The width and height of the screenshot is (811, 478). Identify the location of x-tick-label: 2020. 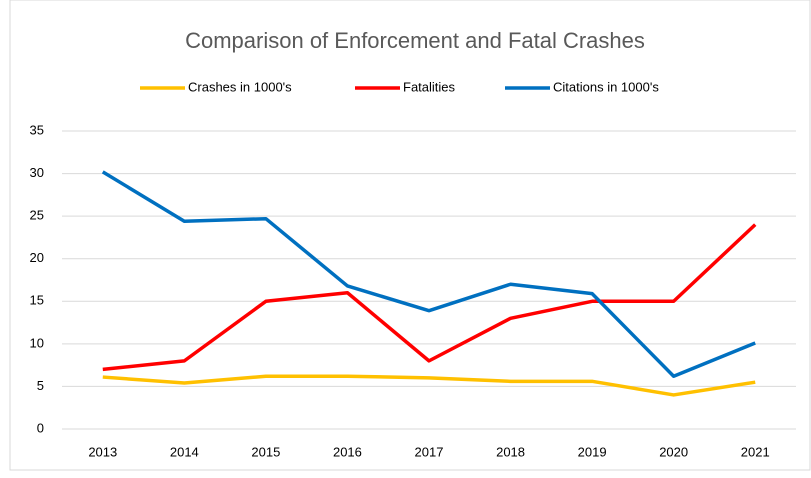
(673, 451).